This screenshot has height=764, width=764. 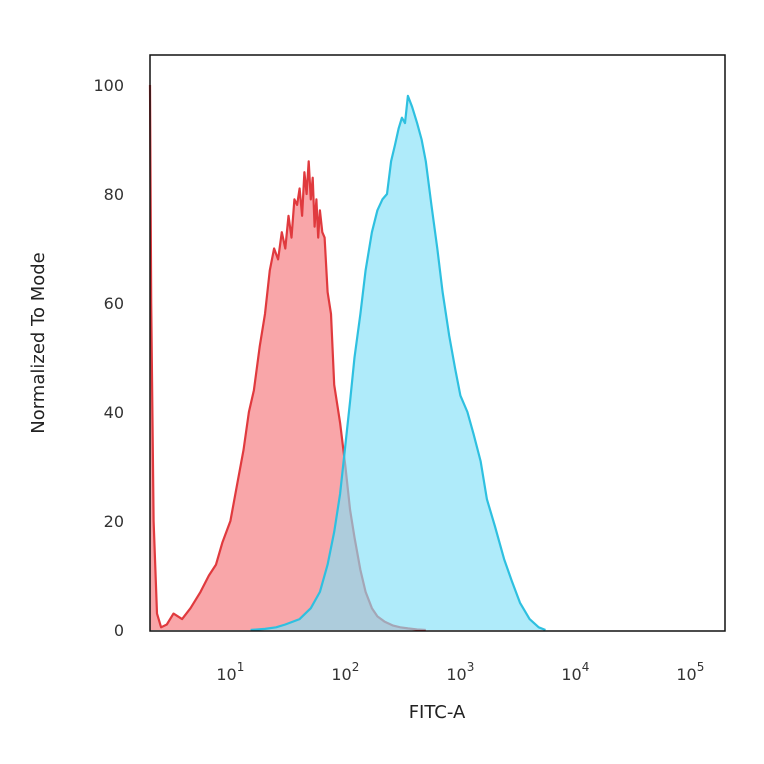 I want to click on x-tick-label: 10², so click(x=345, y=672).